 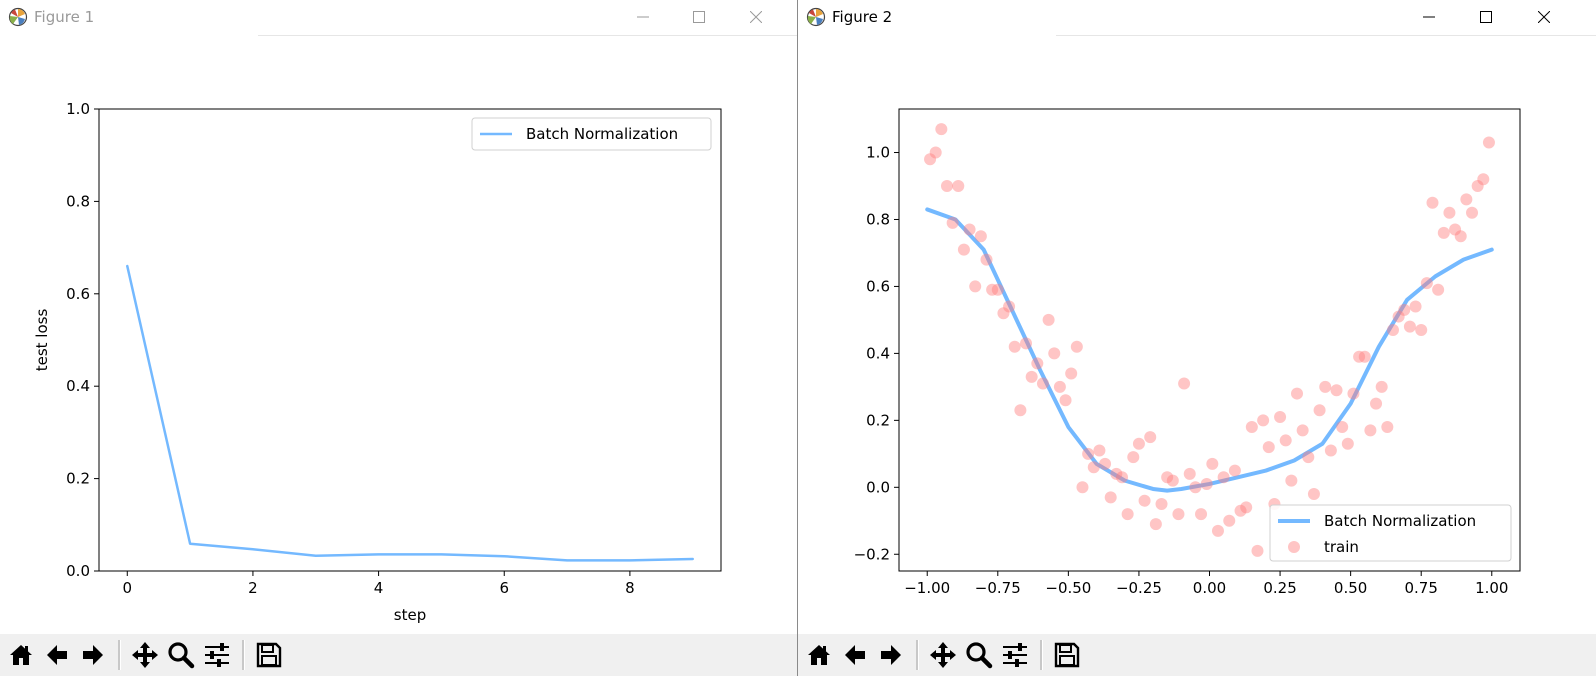 I want to click on legend-box, so click(x=591, y=134).